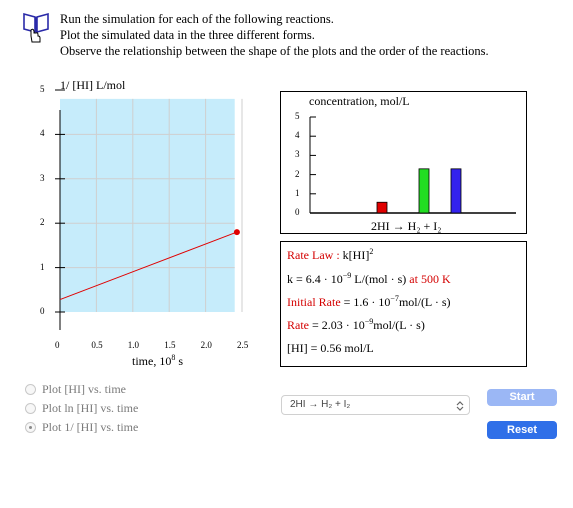 The width and height of the screenshot is (573, 508). Describe the element at coordinates (42, 177) in the screenshot. I see `y-tick-label: 3` at that location.